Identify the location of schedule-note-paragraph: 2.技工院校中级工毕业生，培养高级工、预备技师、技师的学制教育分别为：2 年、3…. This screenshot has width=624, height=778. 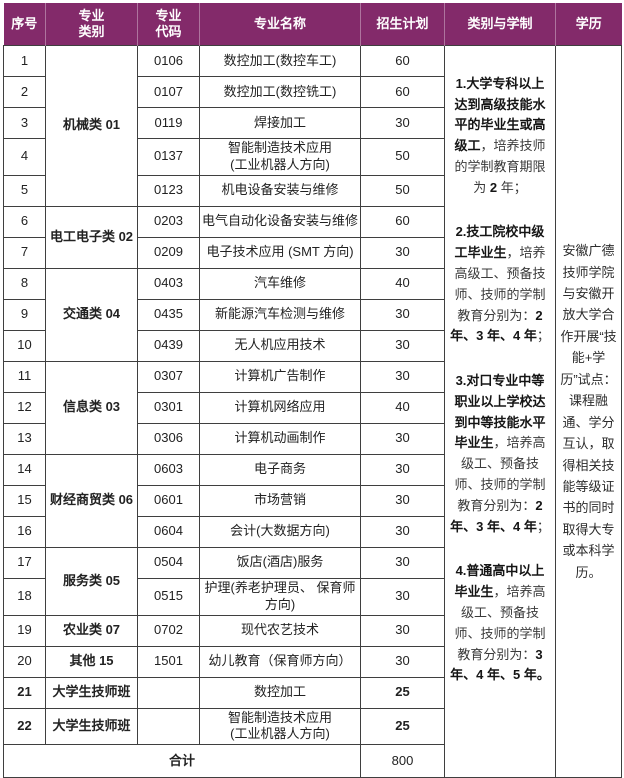
(500, 284).